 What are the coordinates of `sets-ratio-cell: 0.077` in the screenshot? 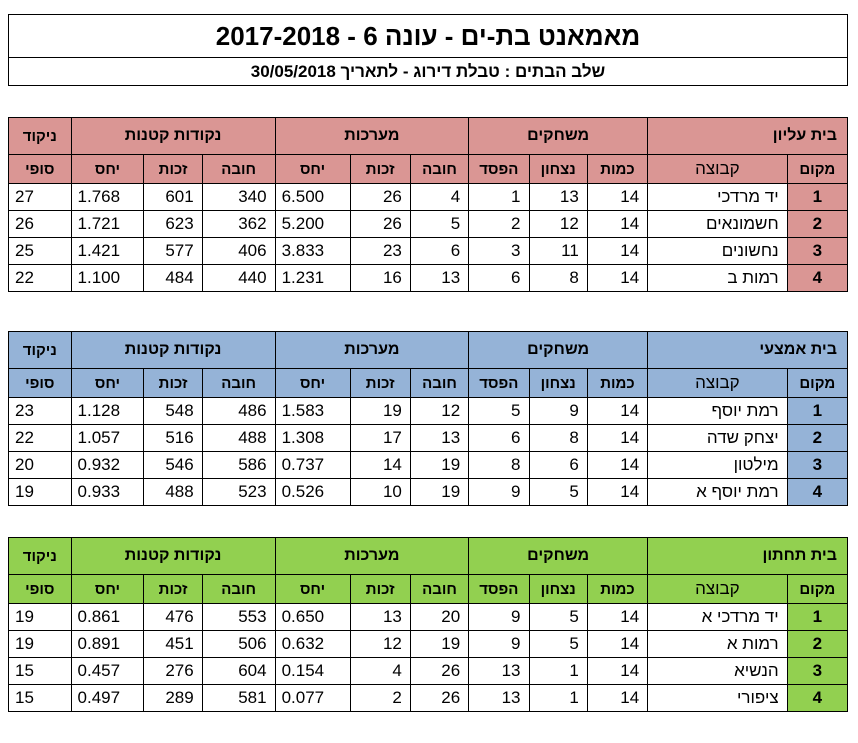 It's located at (312, 698).